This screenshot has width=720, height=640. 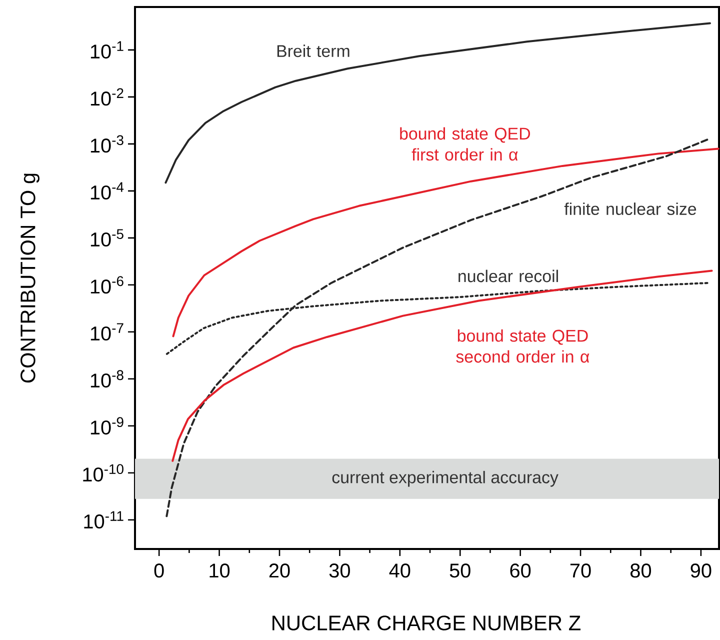 What do you see at coordinates (107, 144) in the screenshot?
I see `y-tick-label: 10$^{-3}$` at bounding box center [107, 144].